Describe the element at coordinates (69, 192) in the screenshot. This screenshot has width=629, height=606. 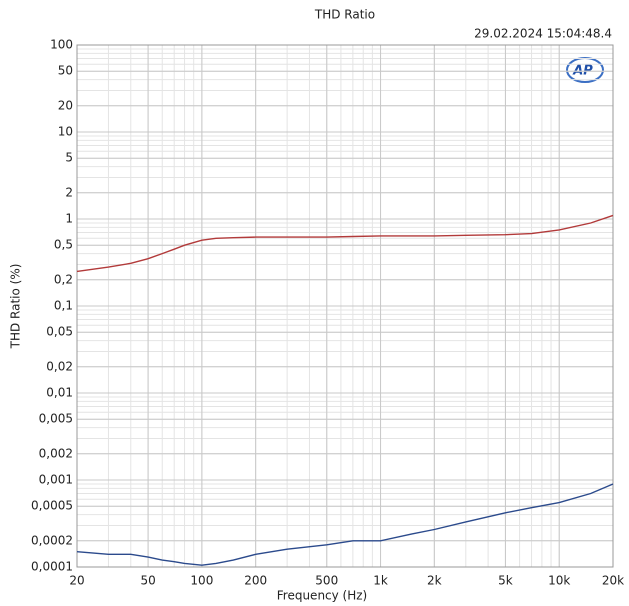
I see `y-tick-label: 2` at that location.